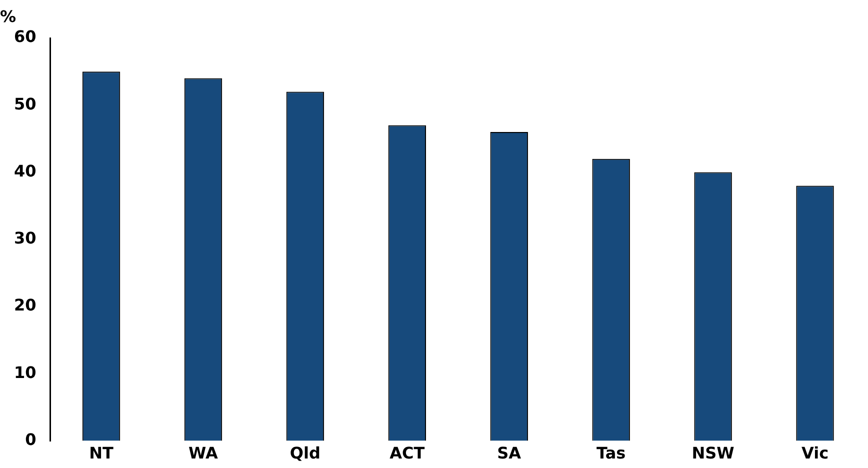 The width and height of the screenshot is (868, 468). Describe the element at coordinates (713, 453) in the screenshot. I see `x-tick-label: NSW` at that location.